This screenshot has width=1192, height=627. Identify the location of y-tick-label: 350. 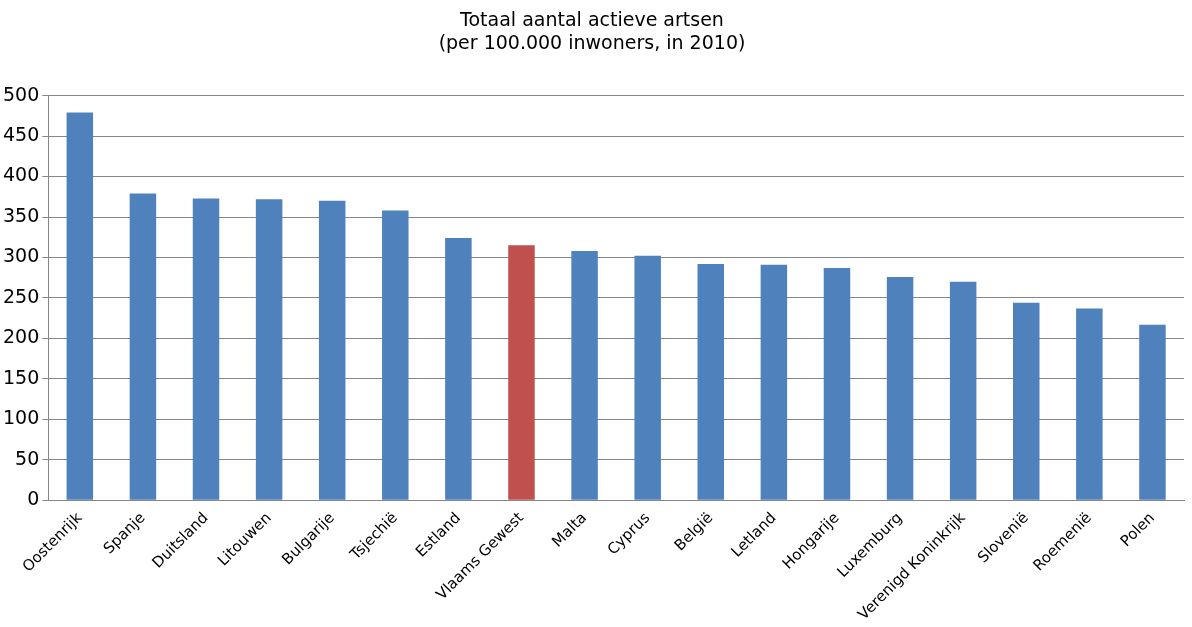
(21, 214).